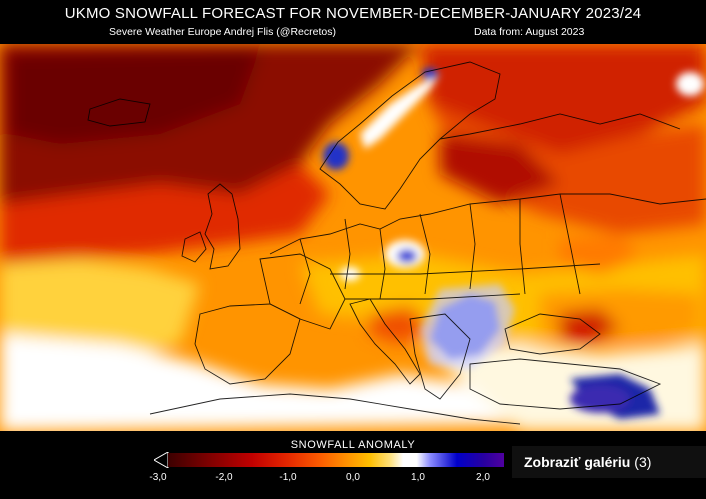 The height and width of the screenshot is (499, 706). I want to click on show-gallery-button: Zobraziť galériu (3), so click(609, 462).